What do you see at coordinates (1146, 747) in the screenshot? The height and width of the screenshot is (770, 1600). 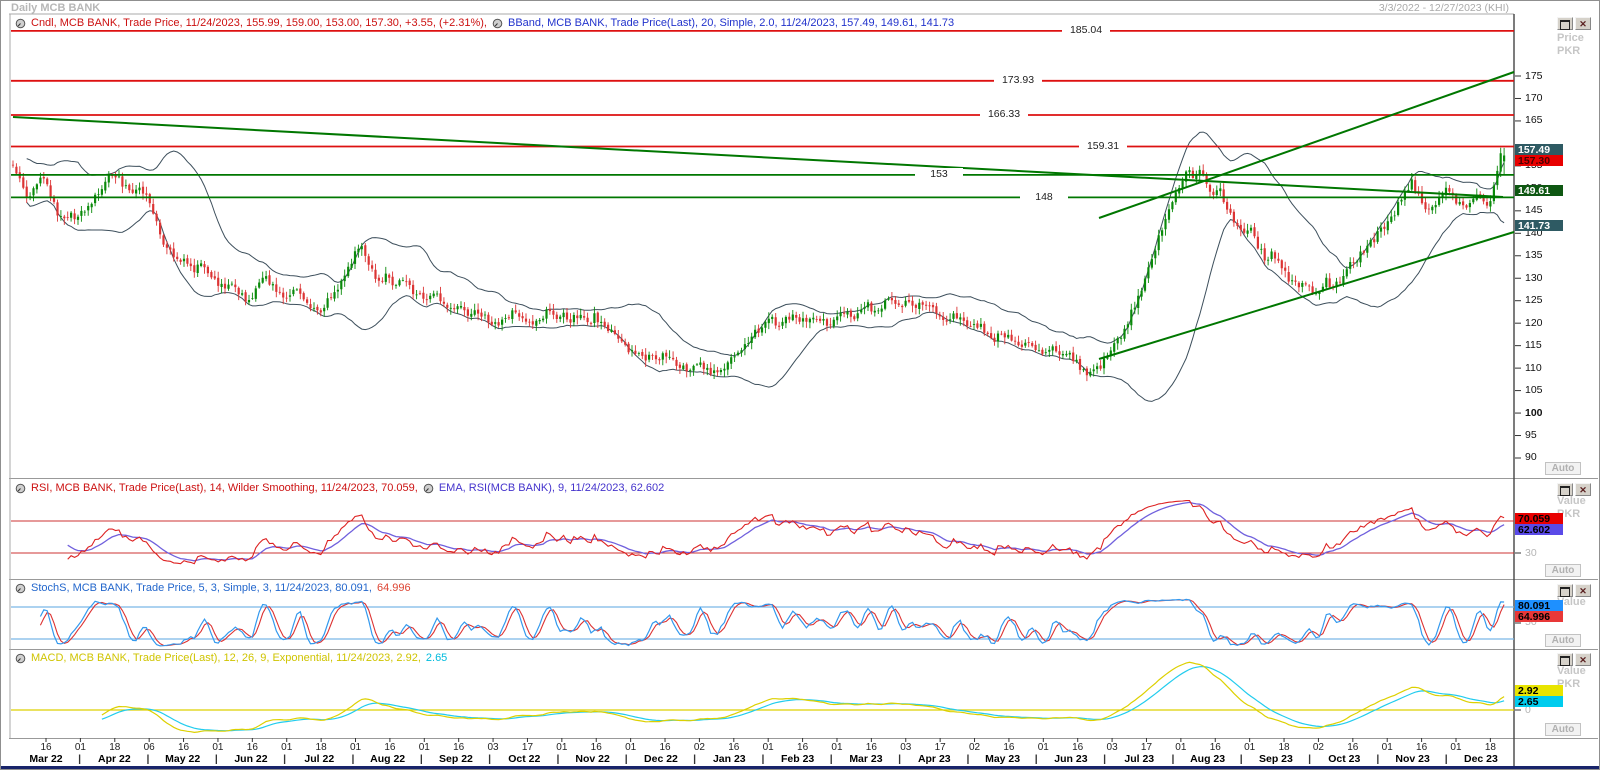 I see `x-day-label-32: 17` at bounding box center [1146, 747].